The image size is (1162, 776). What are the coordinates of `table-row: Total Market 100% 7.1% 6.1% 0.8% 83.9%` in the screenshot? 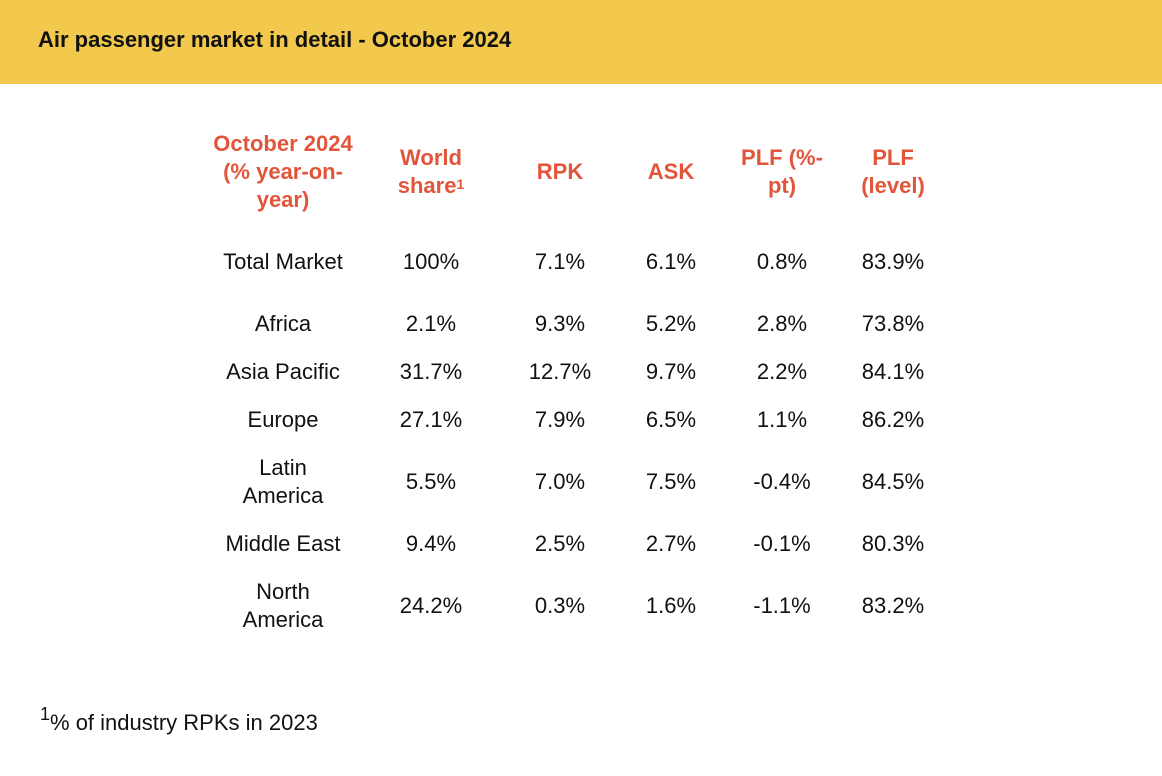 It's located at (566, 262).